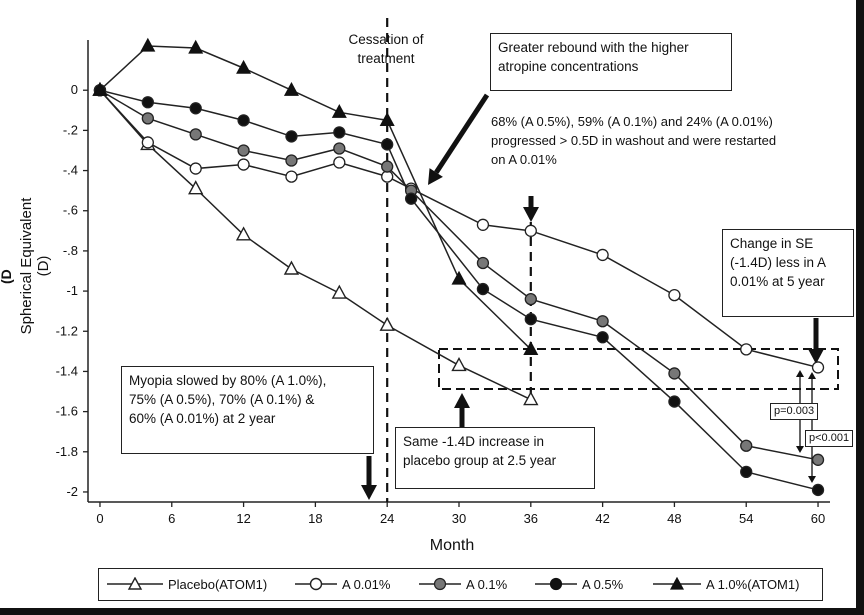 Image resolution: width=864 pixels, height=615 pixels. Describe the element at coordinates (794, 411) in the screenshot. I see `p-value-tag-1: p=0.003` at that location.